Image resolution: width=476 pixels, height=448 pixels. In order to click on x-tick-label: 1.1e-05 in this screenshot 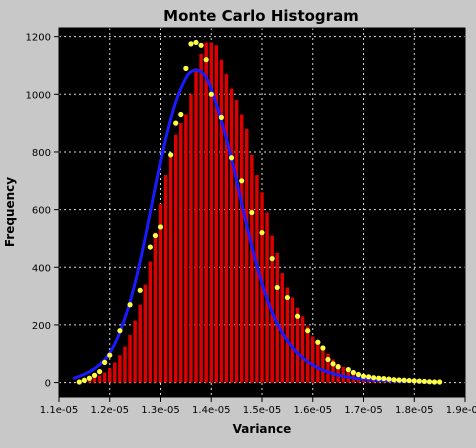, I will do `click(59, 410)`.